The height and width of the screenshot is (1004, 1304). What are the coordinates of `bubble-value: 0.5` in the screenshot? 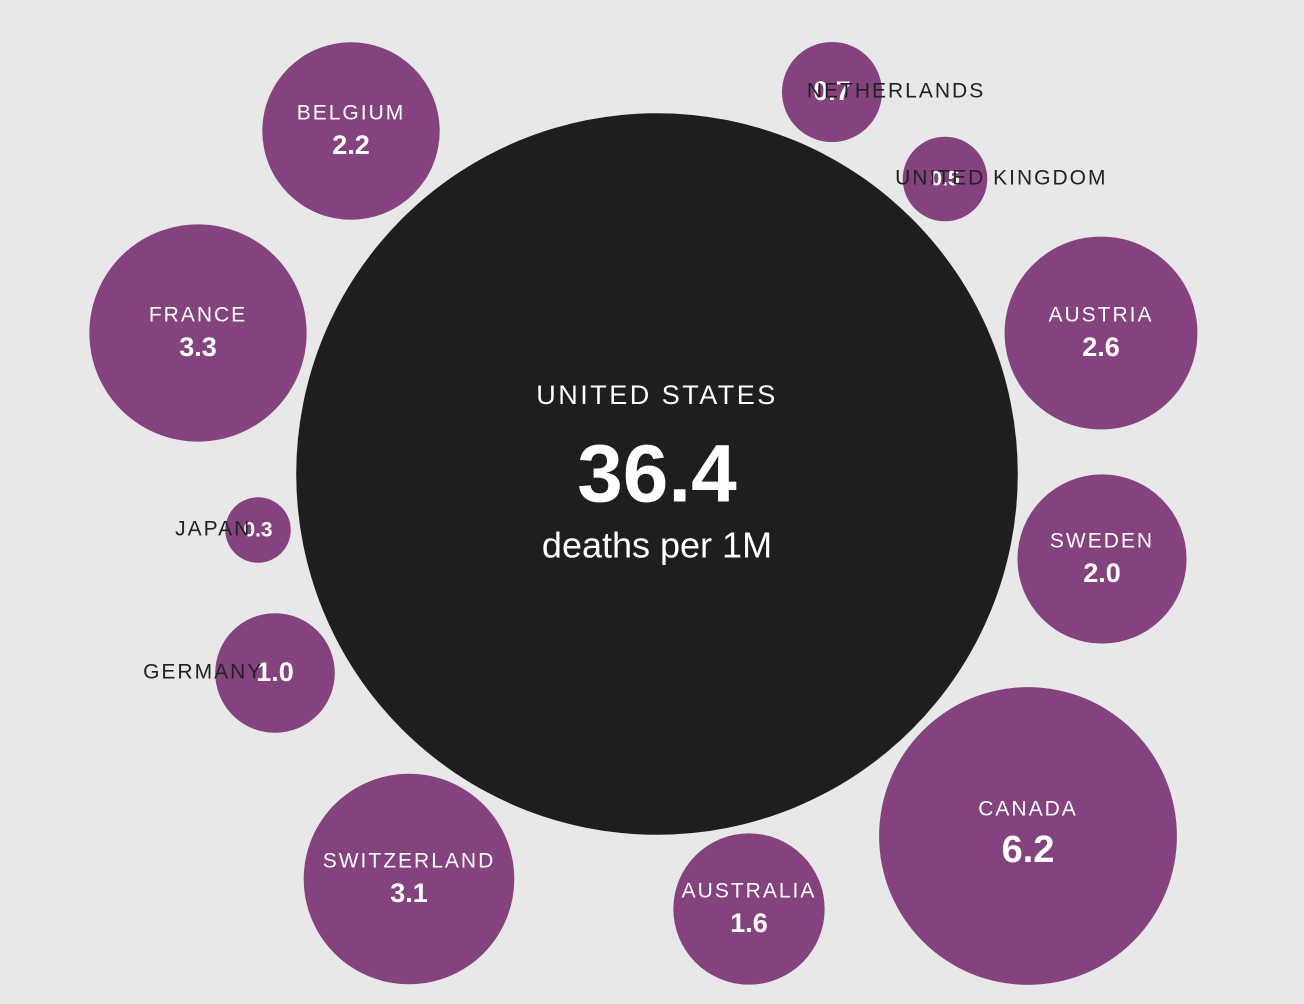 It's located at (945, 179).